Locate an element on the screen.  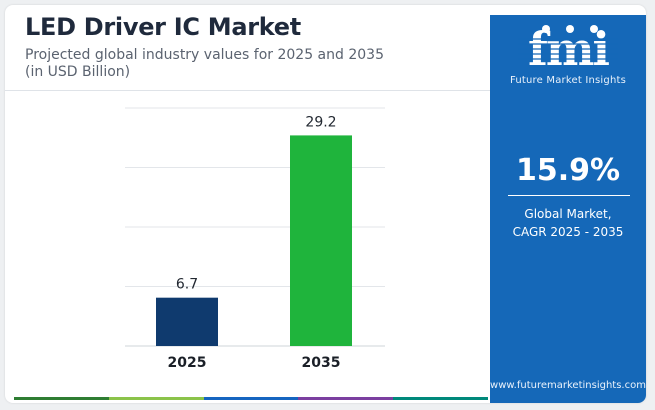
brand-name: Future Market Insights is located at coordinates (568, 80).